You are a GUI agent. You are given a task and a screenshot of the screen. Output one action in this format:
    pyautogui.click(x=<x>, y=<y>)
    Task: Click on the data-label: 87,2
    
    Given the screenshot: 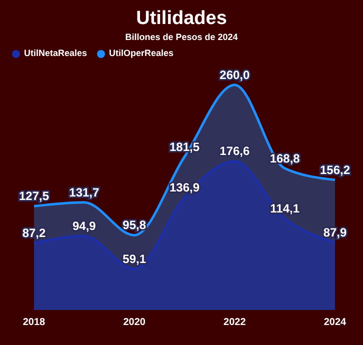 What is the action you would take?
    pyautogui.click(x=34, y=233)
    